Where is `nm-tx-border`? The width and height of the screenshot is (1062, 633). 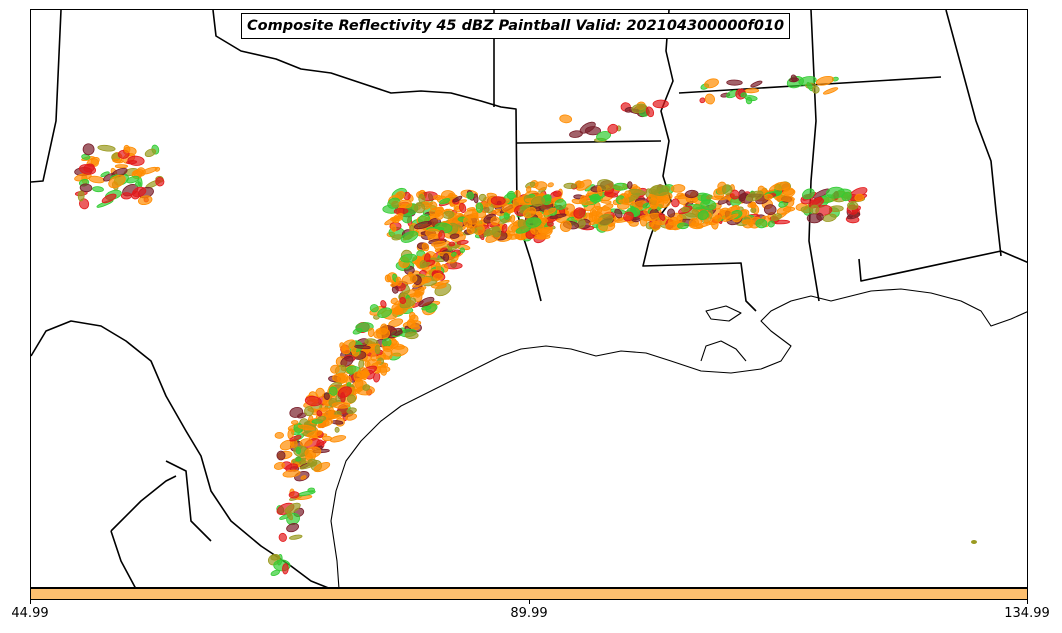 nm-tx-border is located at coordinates (46, 96).